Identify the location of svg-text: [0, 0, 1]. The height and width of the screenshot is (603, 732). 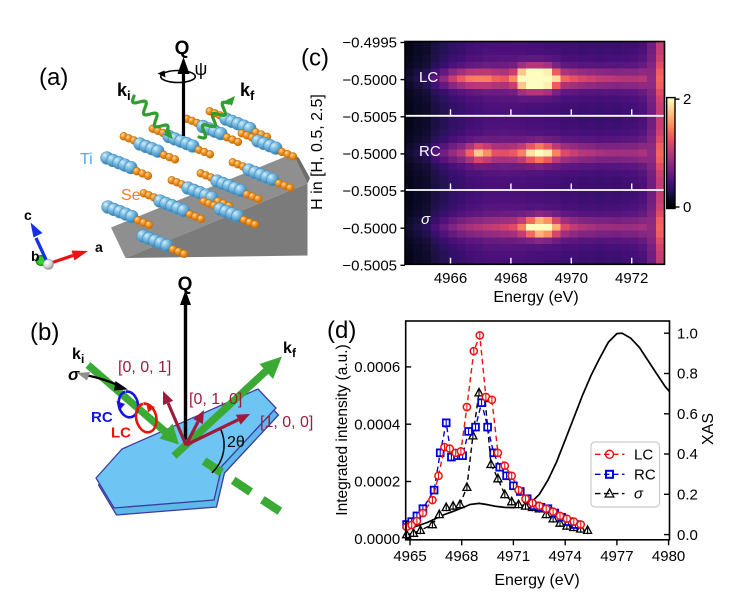
(144, 367).